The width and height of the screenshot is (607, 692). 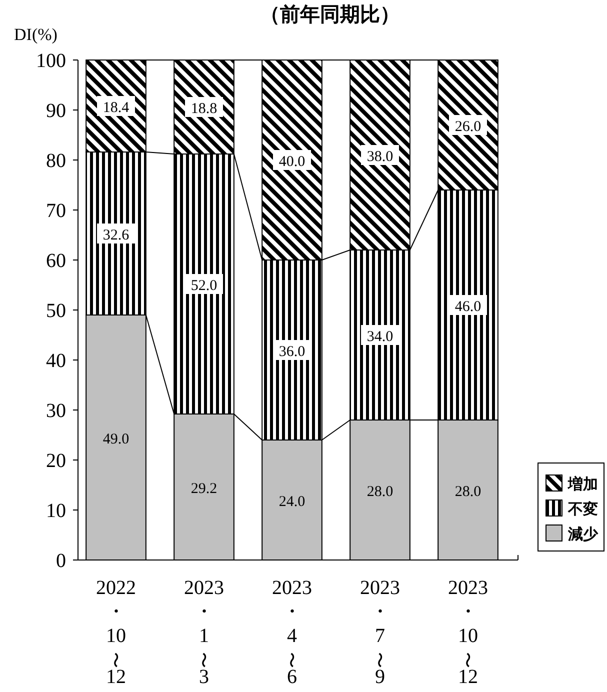 What do you see at coordinates (56, 161) in the screenshot?
I see `y-tick-label: 80` at bounding box center [56, 161].